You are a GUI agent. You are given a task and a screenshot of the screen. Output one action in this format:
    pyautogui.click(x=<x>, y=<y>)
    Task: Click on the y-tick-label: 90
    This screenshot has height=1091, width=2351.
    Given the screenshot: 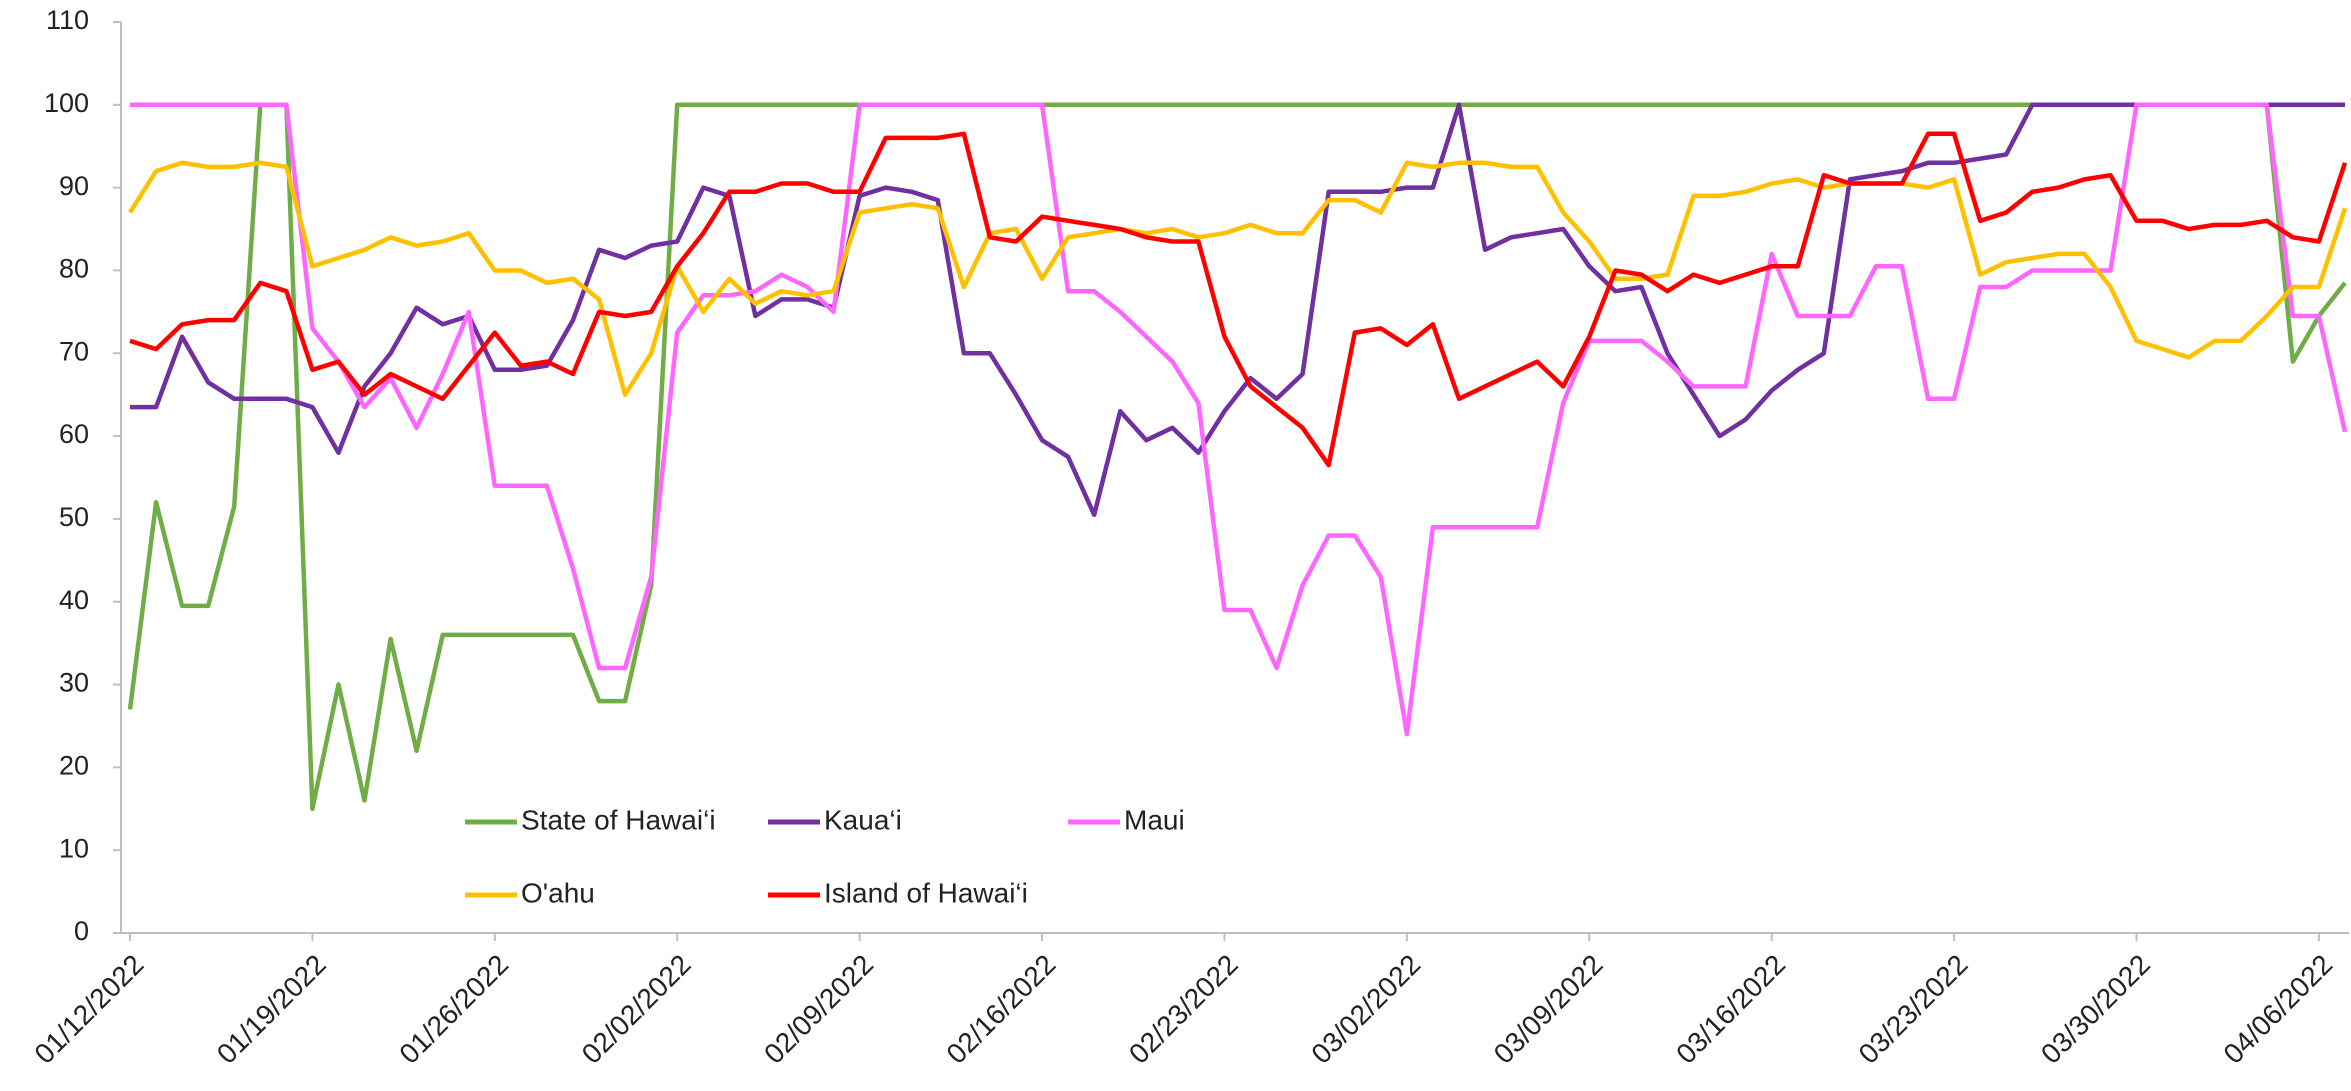 What is the action you would take?
    pyautogui.click(x=74, y=186)
    